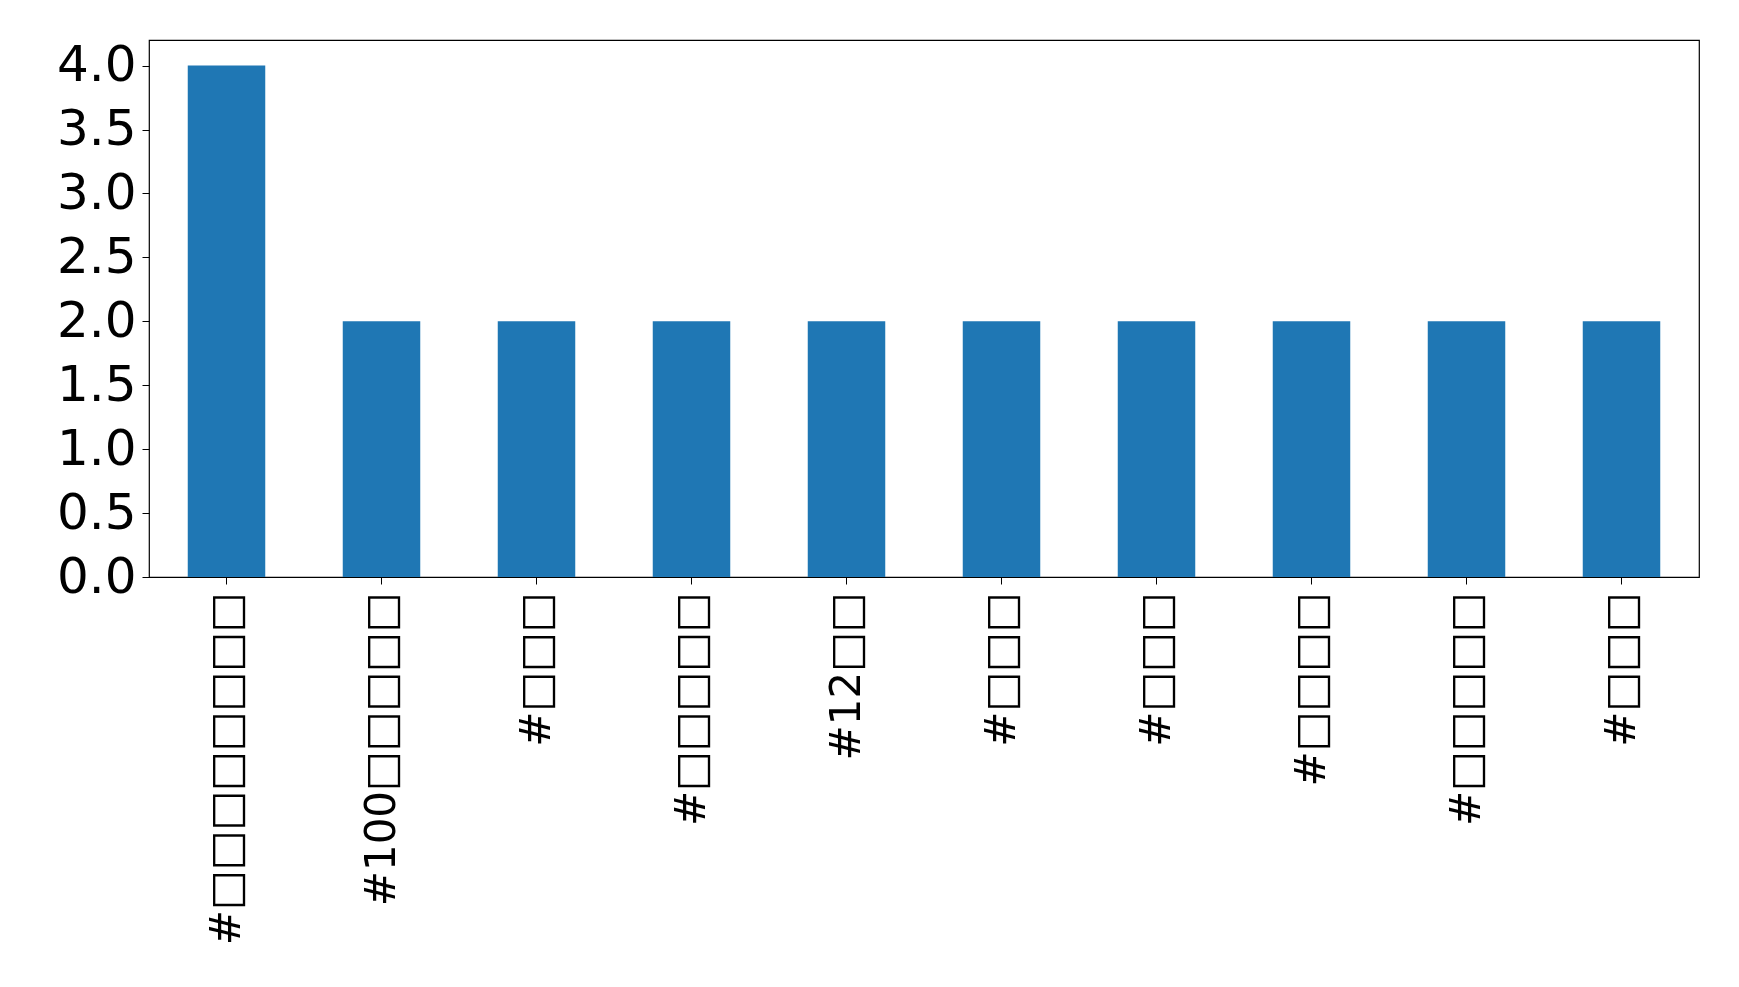 The height and width of the screenshot is (987, 1739). I want to click on y-tick-label: 1.0, so click(96, 447).